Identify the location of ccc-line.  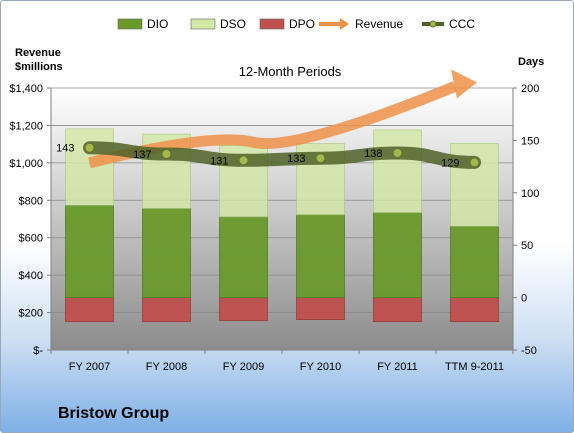
(282, 155).